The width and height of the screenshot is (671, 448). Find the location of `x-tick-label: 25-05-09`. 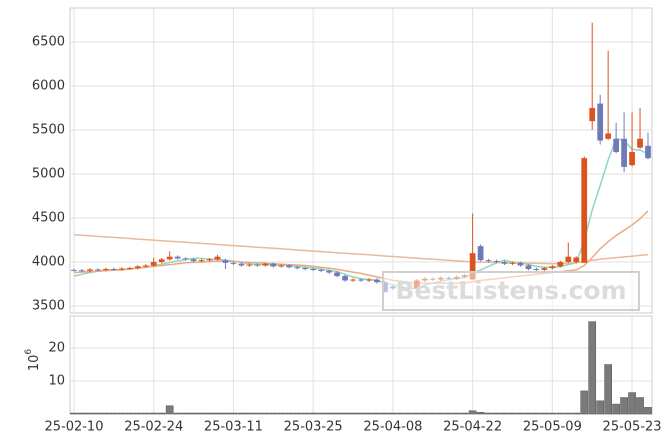

x-tick-label: 25-05-09 is located at coordinates (552, 427).